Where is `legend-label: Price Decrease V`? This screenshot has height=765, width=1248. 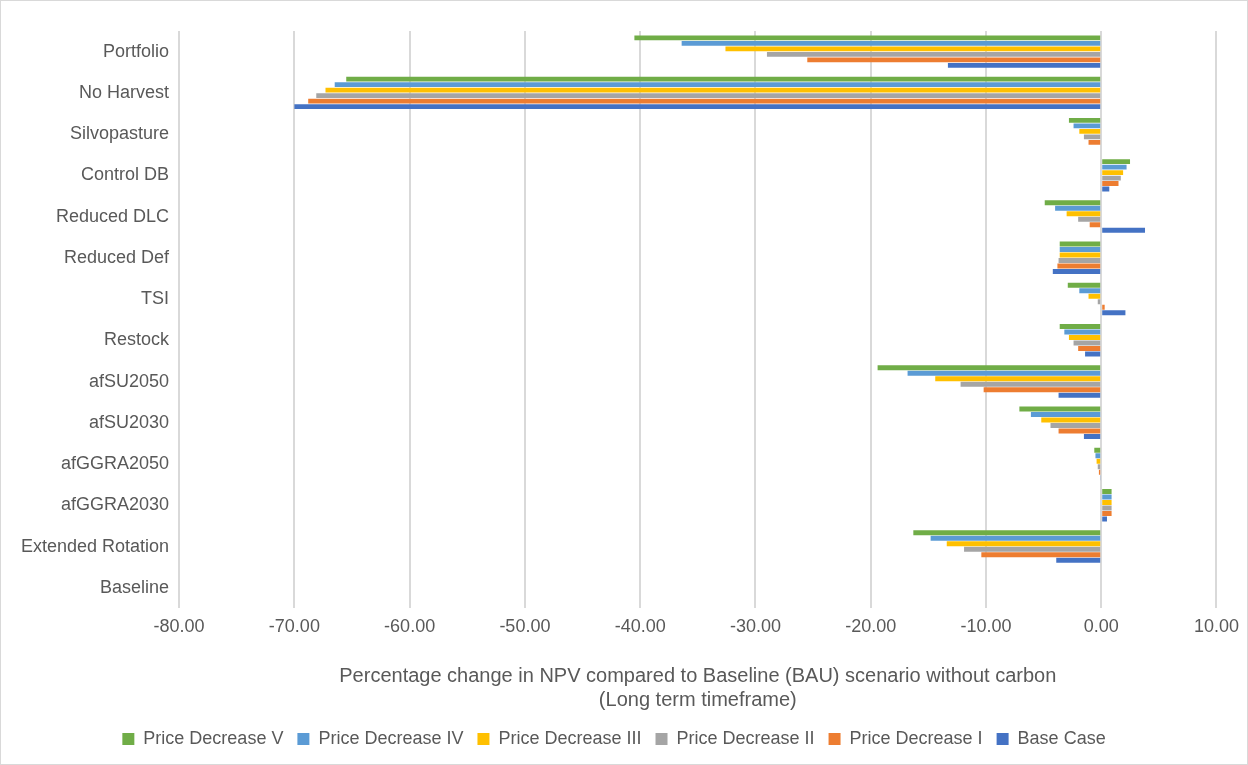 legend-label: Price Decrease V is located at coordinates (213, 737).